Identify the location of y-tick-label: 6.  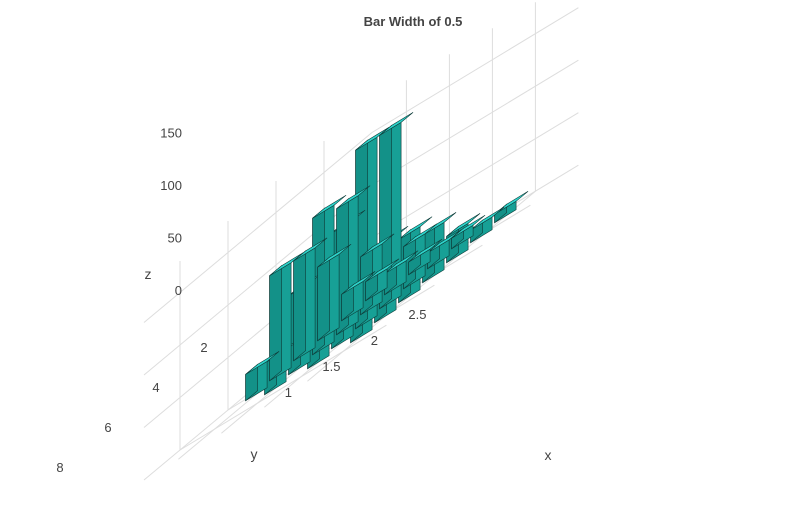
(107, 427).